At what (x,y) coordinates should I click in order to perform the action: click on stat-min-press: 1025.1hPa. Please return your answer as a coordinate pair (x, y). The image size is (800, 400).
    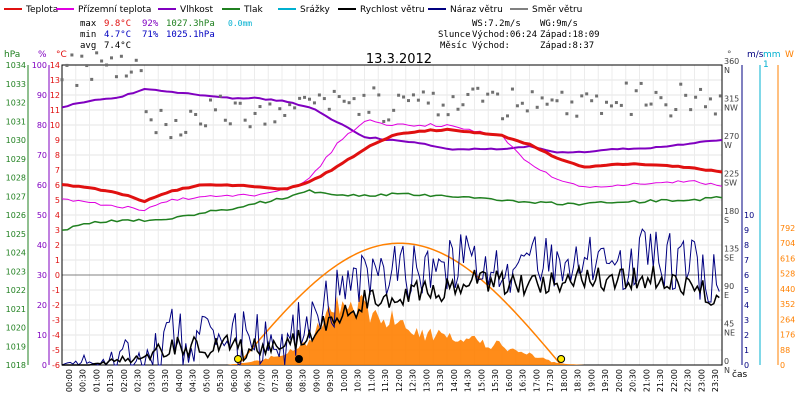
    Looking at the image, I should click on (190, 35).